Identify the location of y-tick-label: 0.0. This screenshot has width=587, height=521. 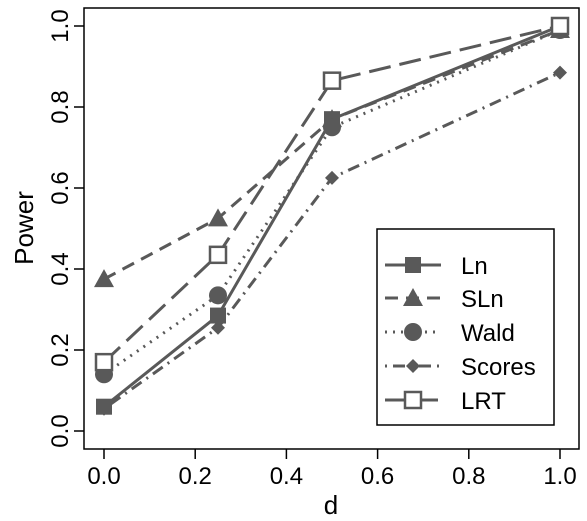
(60, 430).